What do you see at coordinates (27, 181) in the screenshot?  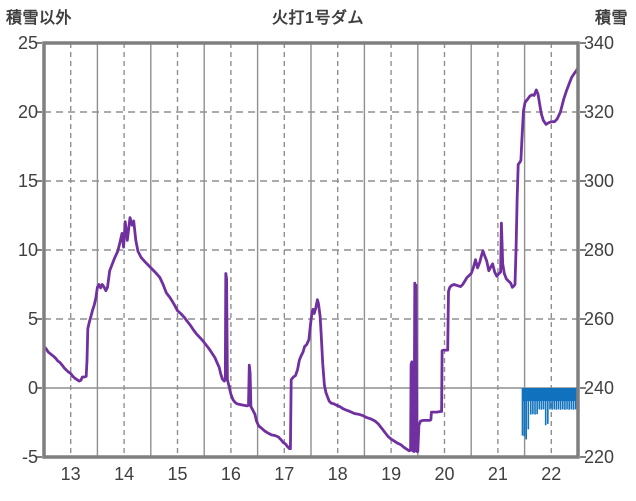 I see `left-tick-label: 15` at bounding box center [27, 181].